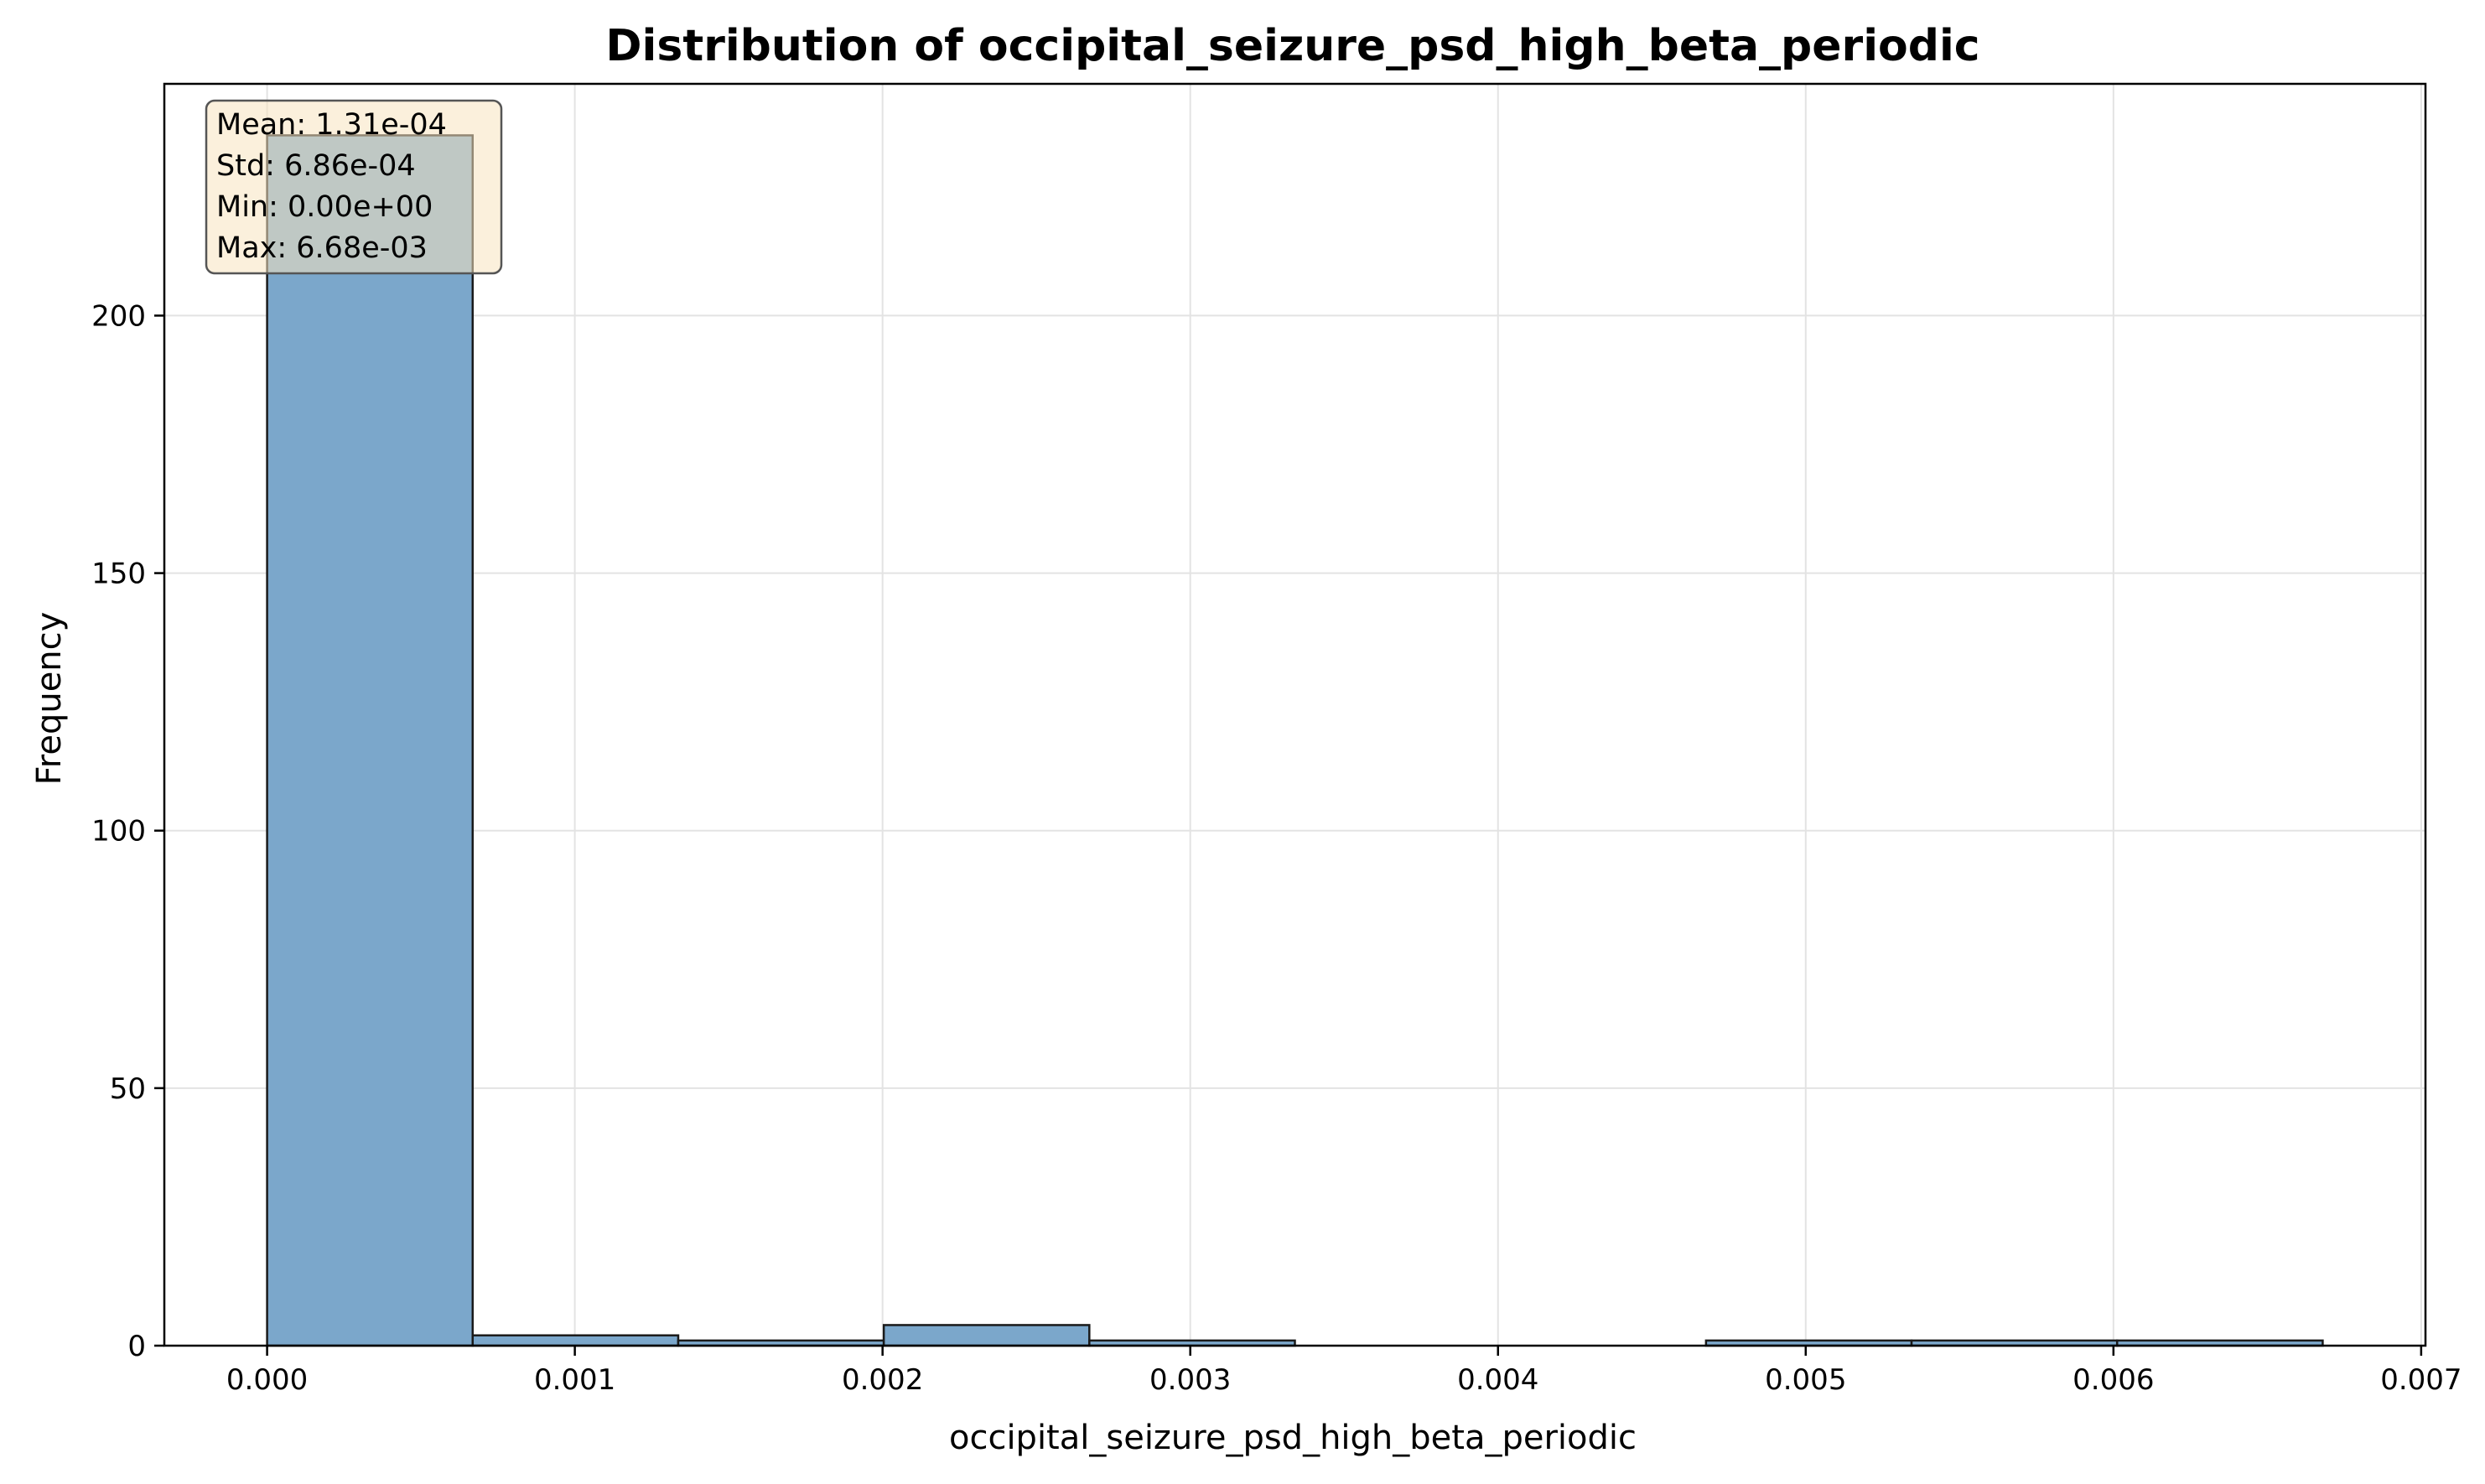 The width and height of the screenshot is (2485, 1484). Describe the element at coordinates (1293, 1438) in the screenshot. I see `x-axis-label: occipital_seizure_psd_high_beta_periodic` at that location.